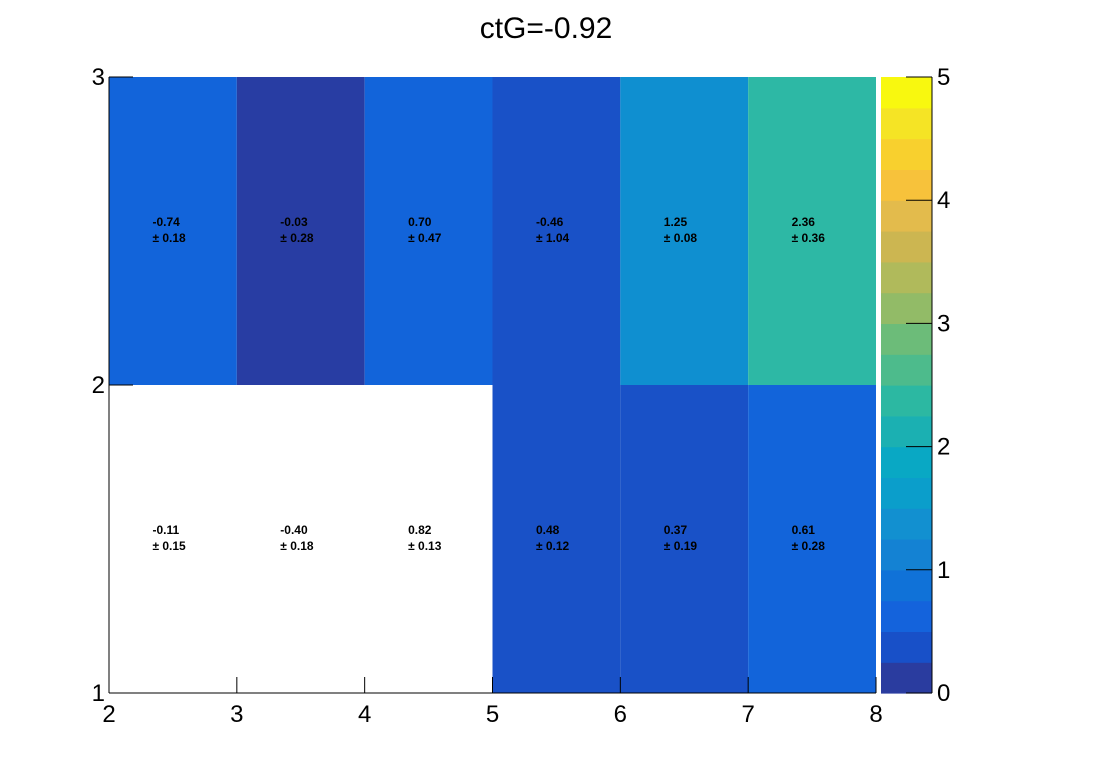 The width and height of the screenshot is (1096, 777). What do you see at coordinates (620, 714) in the screenshot?
I see `x-tick-label: 6` at bounding box center [620, 714].